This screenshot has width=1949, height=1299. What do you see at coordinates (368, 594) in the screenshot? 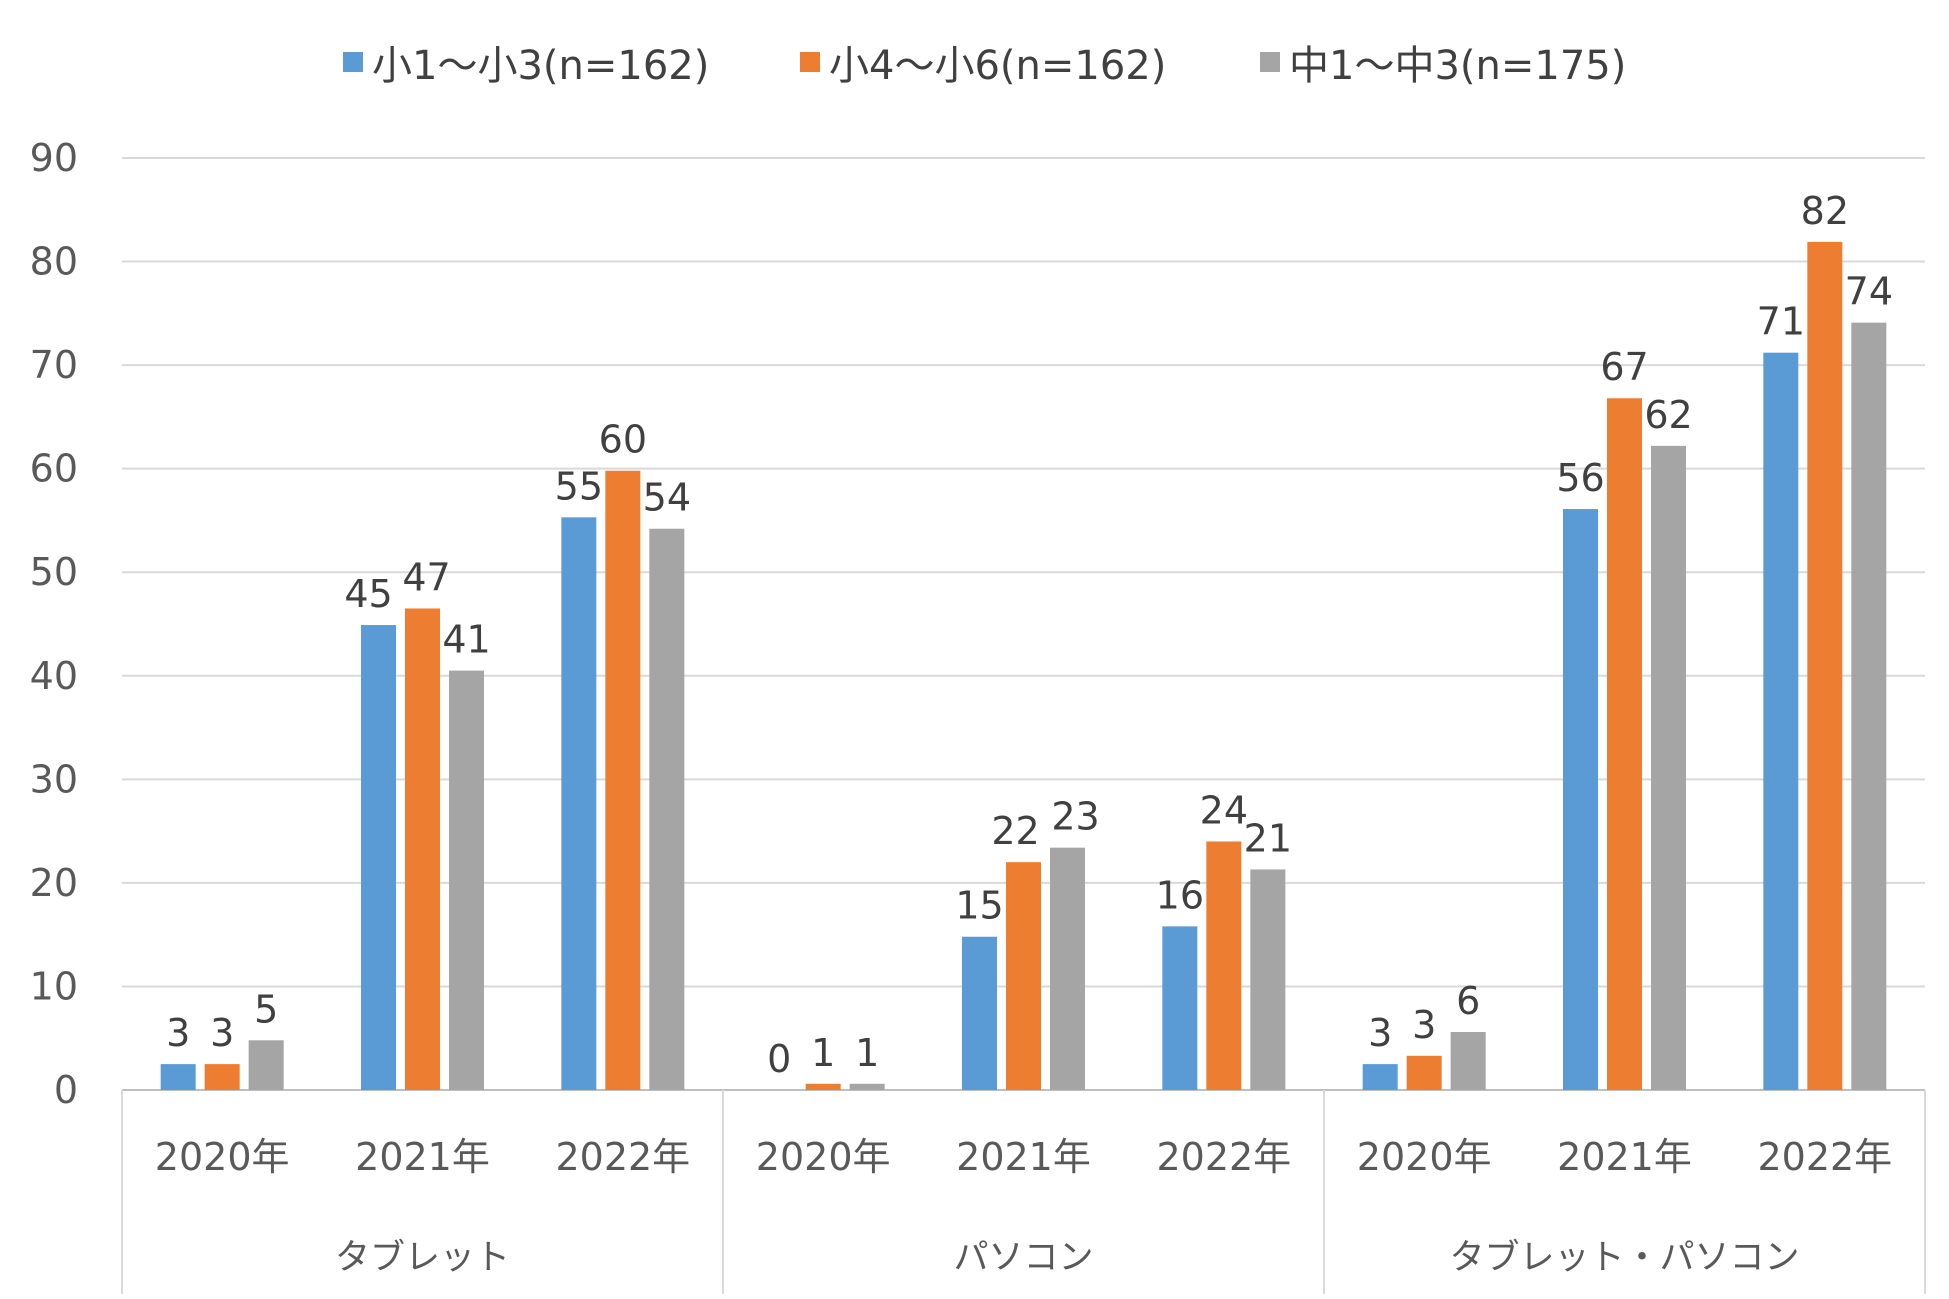
I see `data-label: 45` at bounding box center [368, 594].